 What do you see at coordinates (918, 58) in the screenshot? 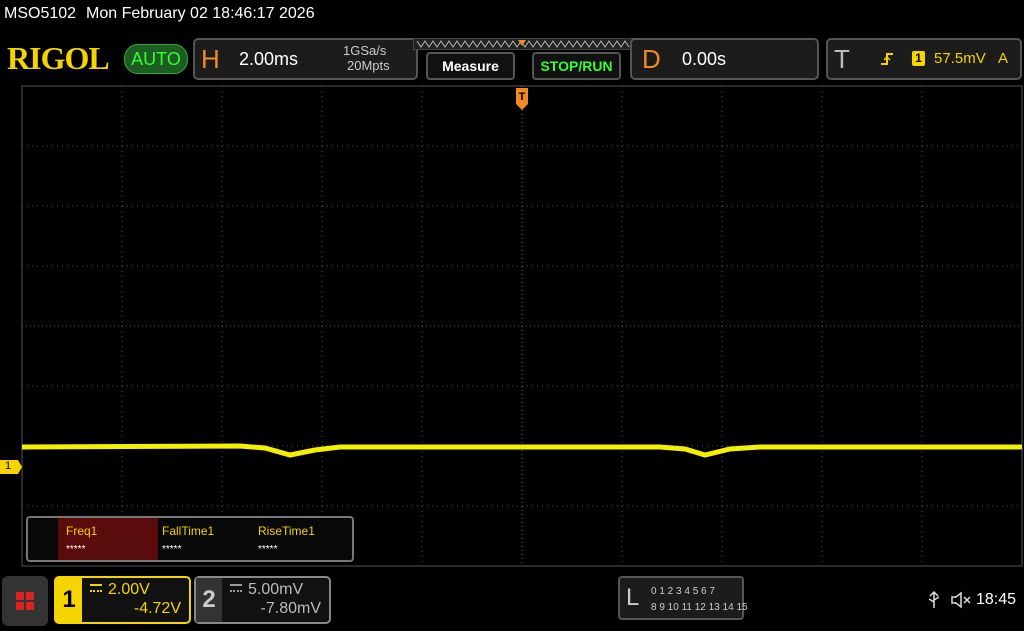
I see `trigger-source: 1` at bounding box center [918, 58].